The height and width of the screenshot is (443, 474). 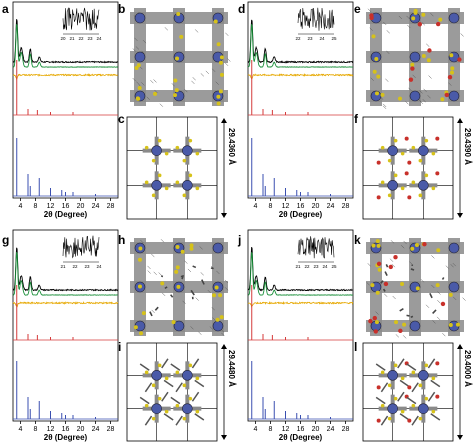 I want to click on panel-letter-d: d, so click(x=242, y=9).